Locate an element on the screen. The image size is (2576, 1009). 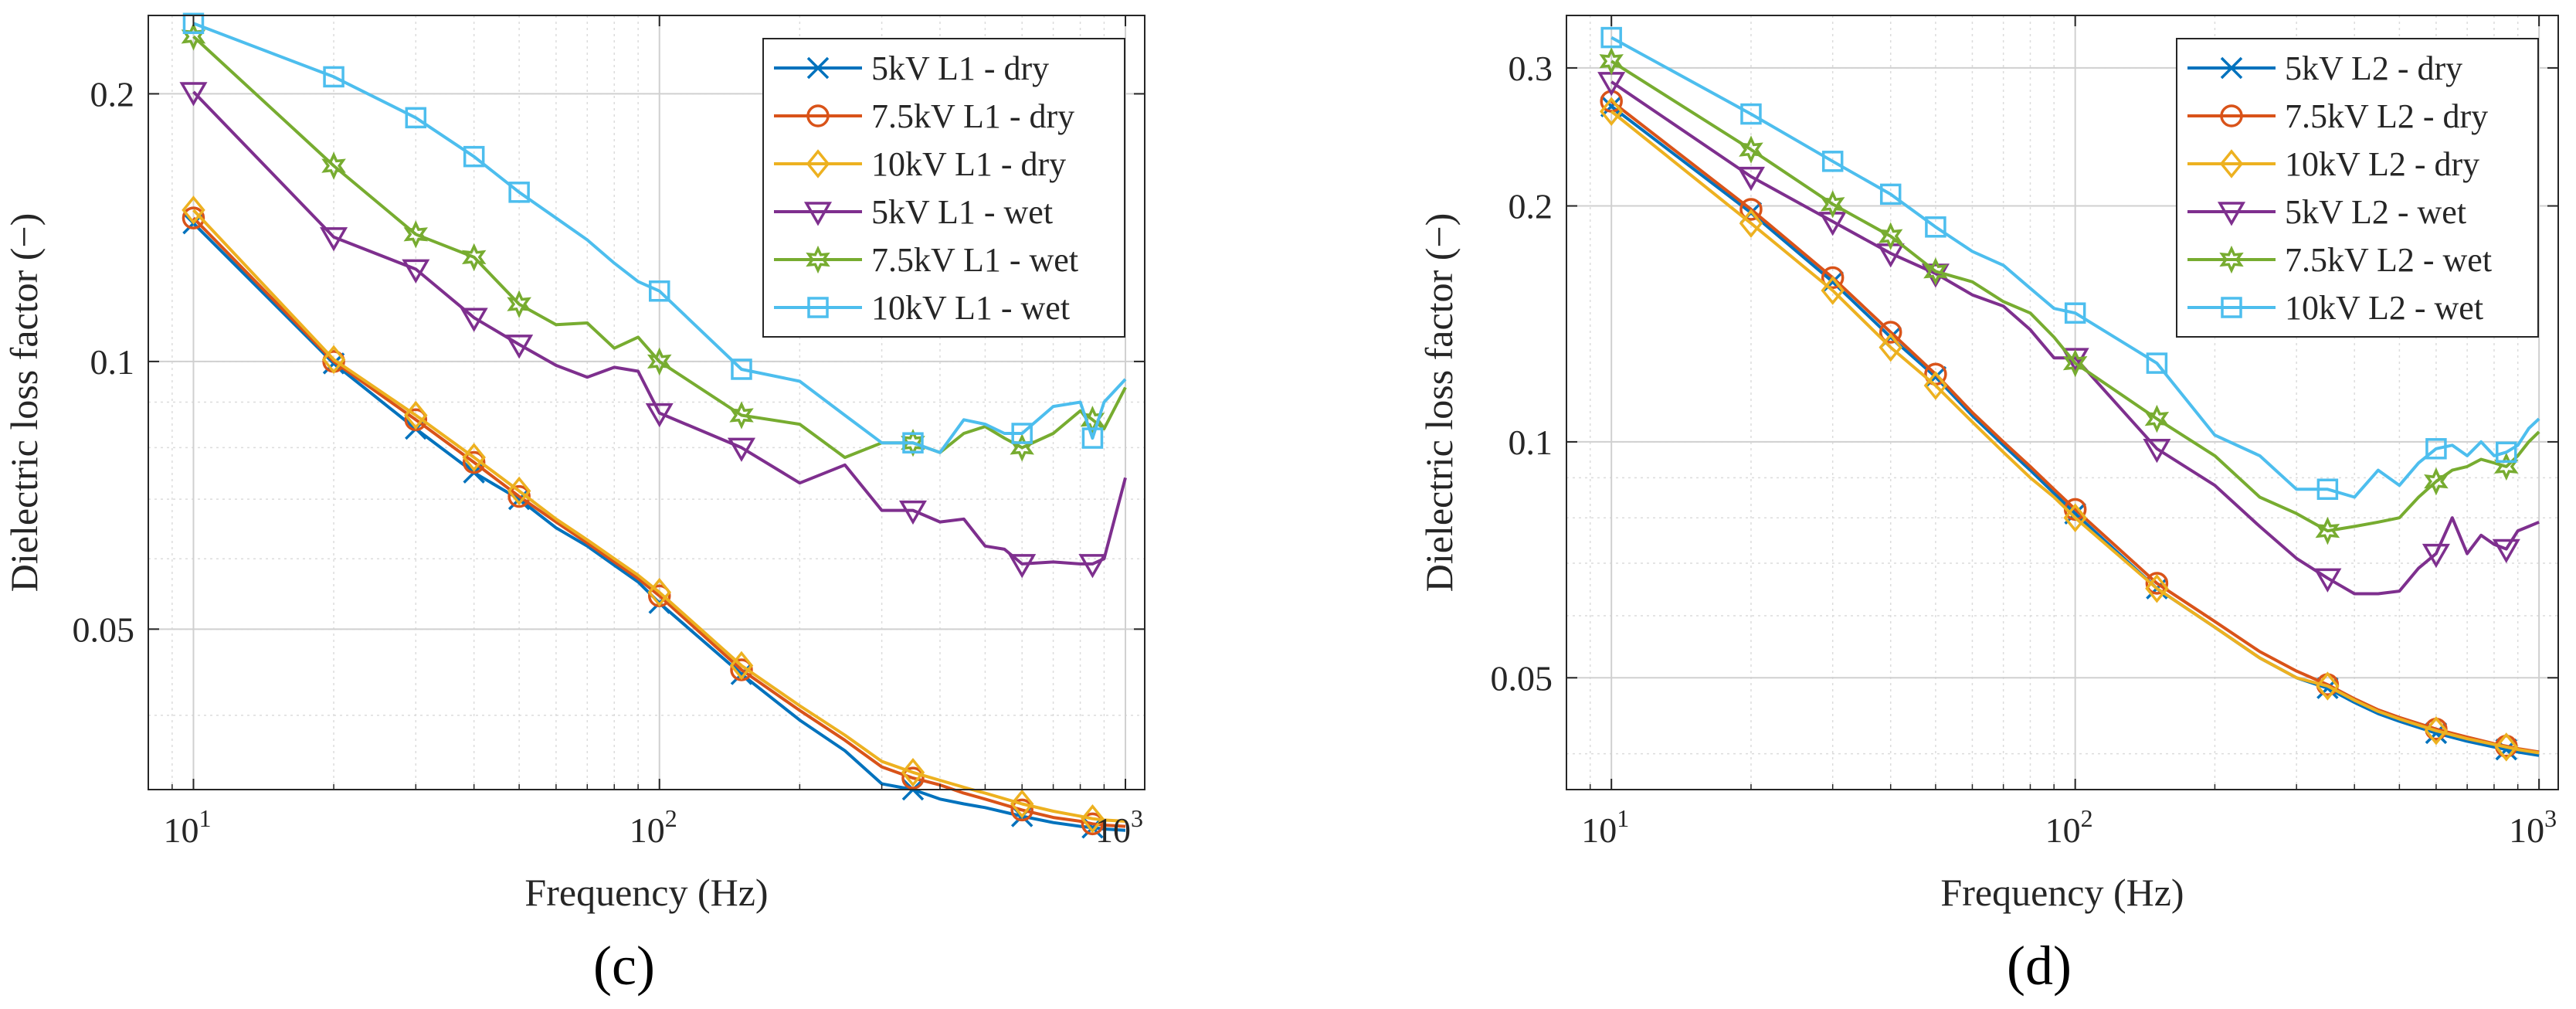
legend-item: 7.5kV L1 - dry is located at coordinates (924, 116).